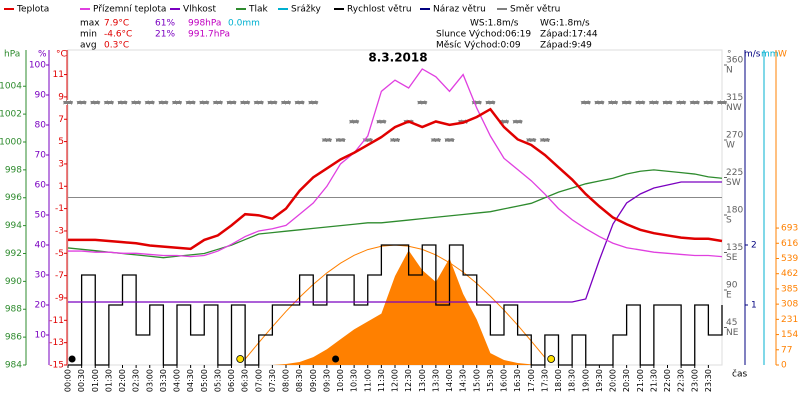  What do you see at coordinates (90, 24) in the screenshot?
I see `stat-text: max` at bounding box center [90, 24].